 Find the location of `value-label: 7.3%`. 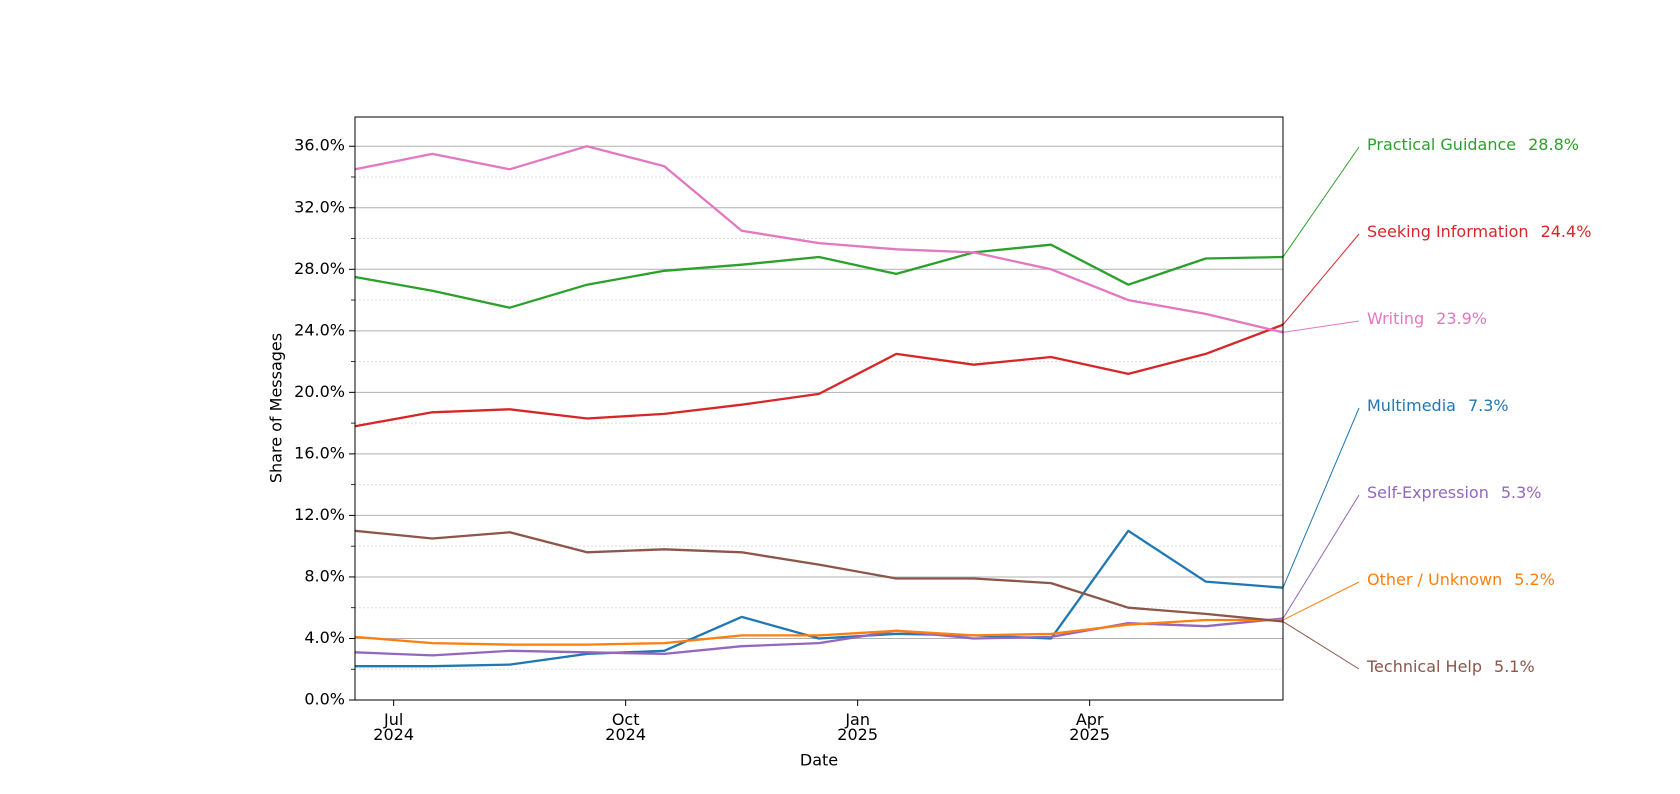

value-label: 7.3% is located at coordinates (1488, 405).